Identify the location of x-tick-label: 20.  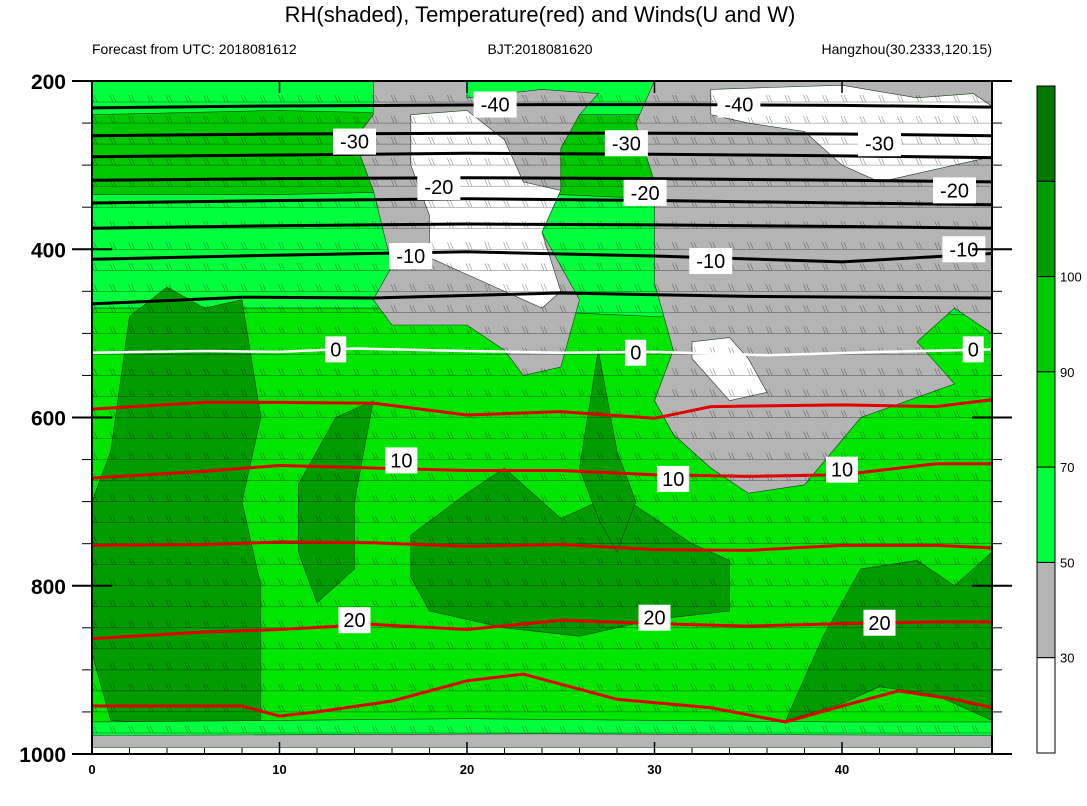
(467, 769).